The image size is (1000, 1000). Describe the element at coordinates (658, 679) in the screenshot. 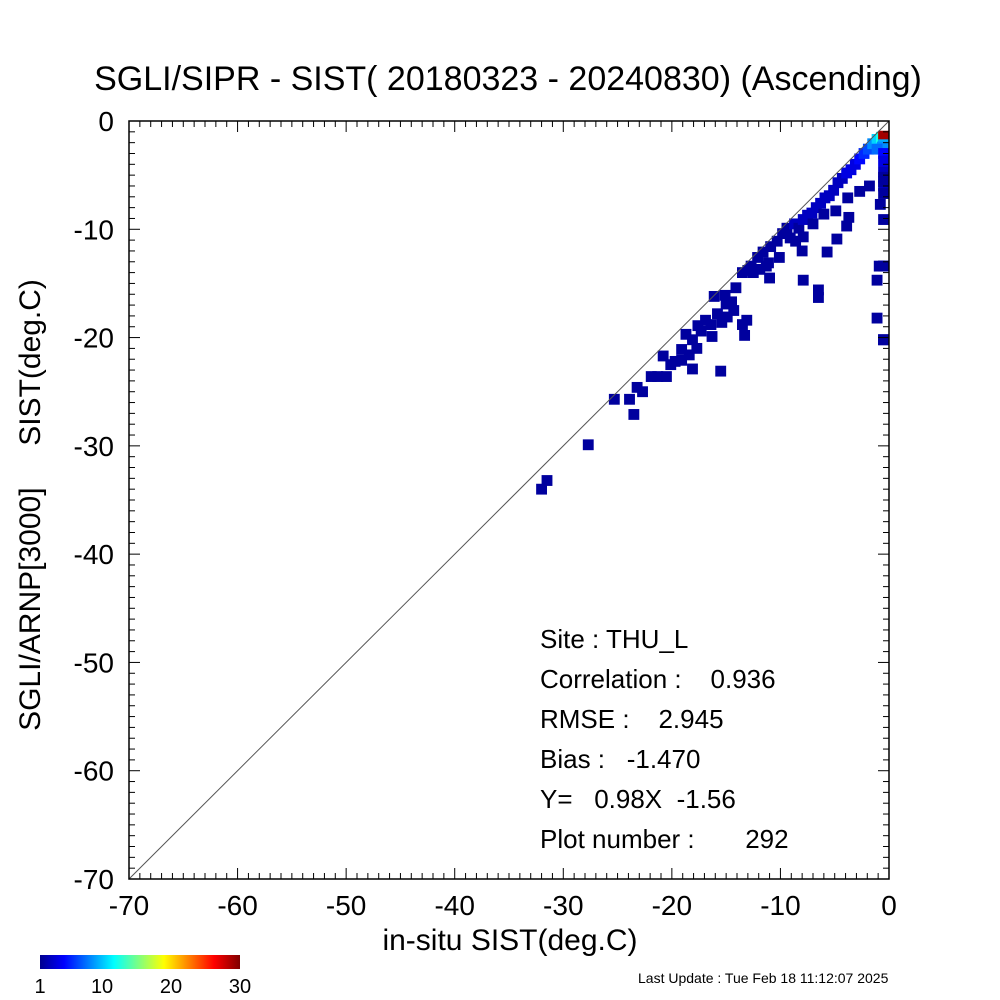

I see `stat-correlation: Correlation : 0.936` at that location.